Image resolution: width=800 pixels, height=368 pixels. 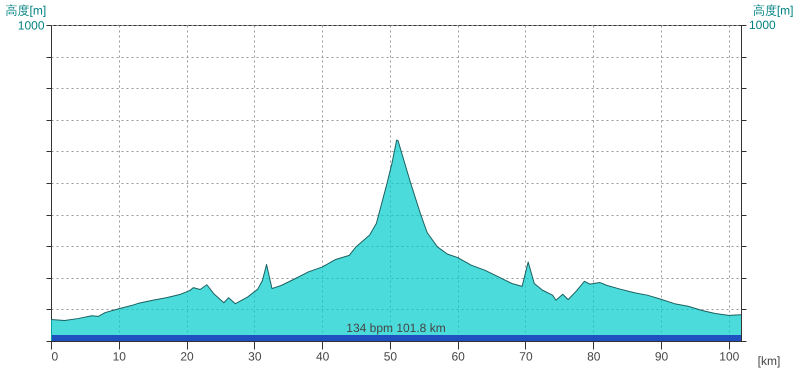 I want to click on x-tick-label: 50, so click(x=391, y=357).